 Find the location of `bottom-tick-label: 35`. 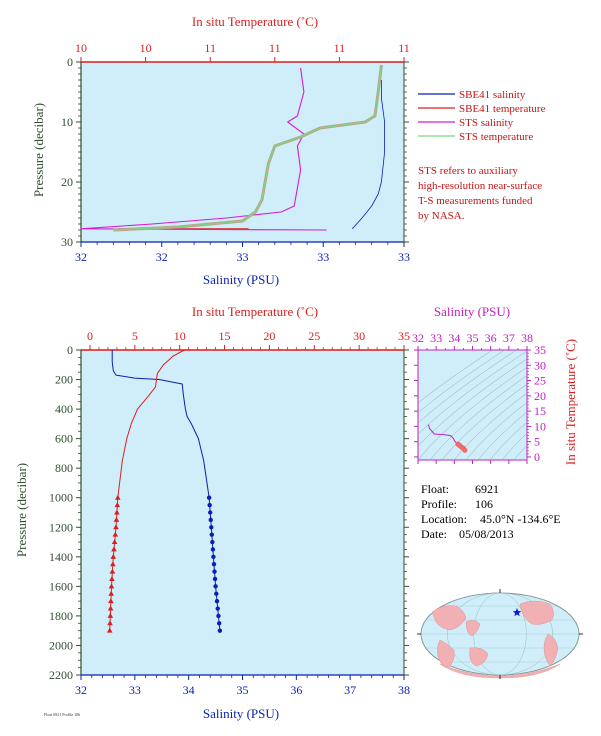

bottom-tick-label: 35 is located at coordinates (243, 690).